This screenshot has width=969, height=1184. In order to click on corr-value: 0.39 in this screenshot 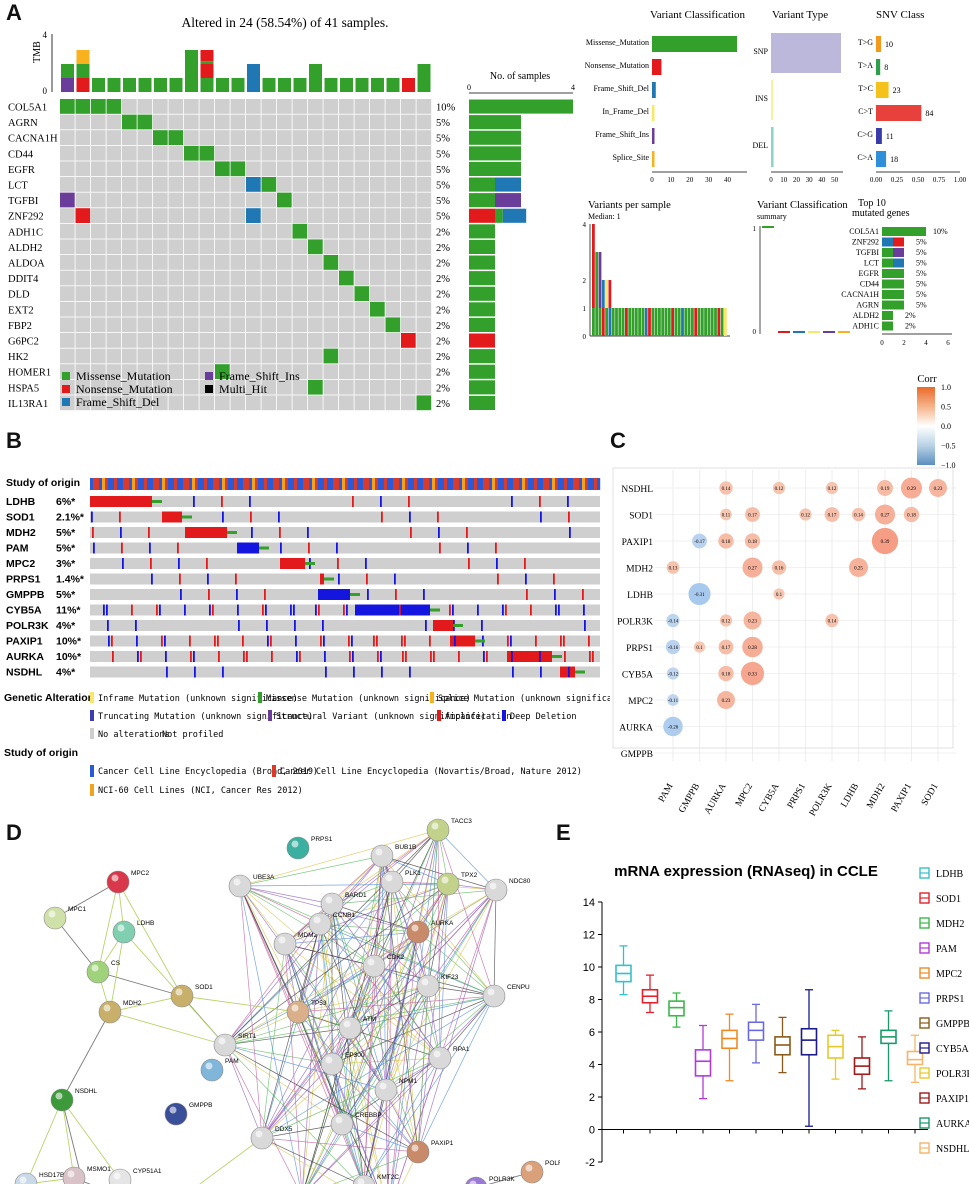, I will do `click(885, 542)`.